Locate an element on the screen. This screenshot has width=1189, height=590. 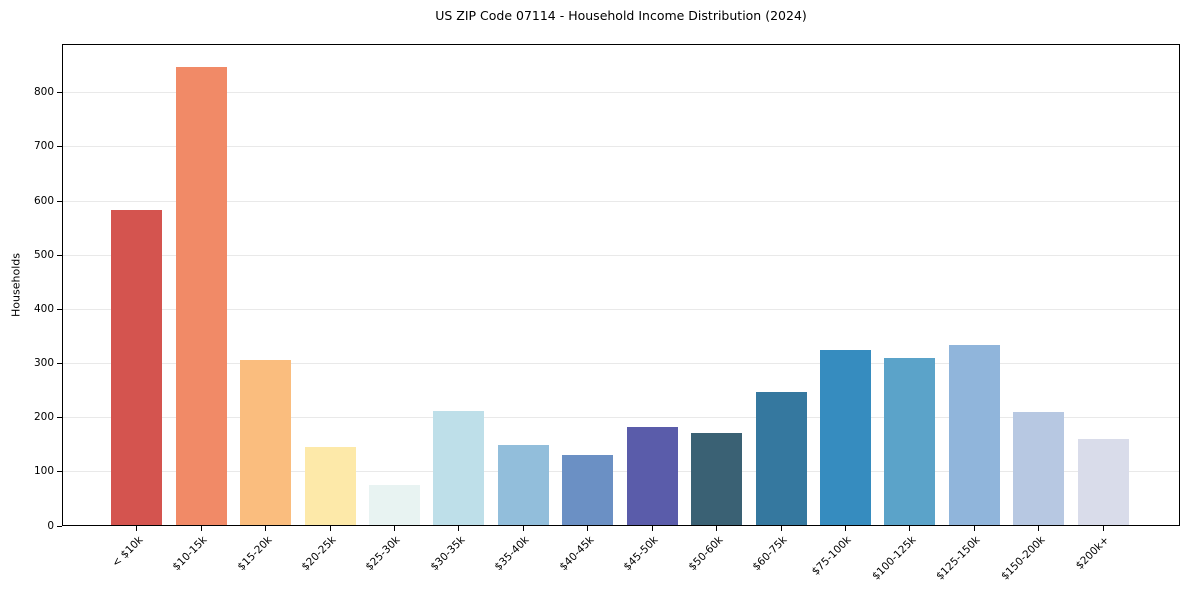
x-tick-label: $200k+ is located at coordinates (1092, 553).